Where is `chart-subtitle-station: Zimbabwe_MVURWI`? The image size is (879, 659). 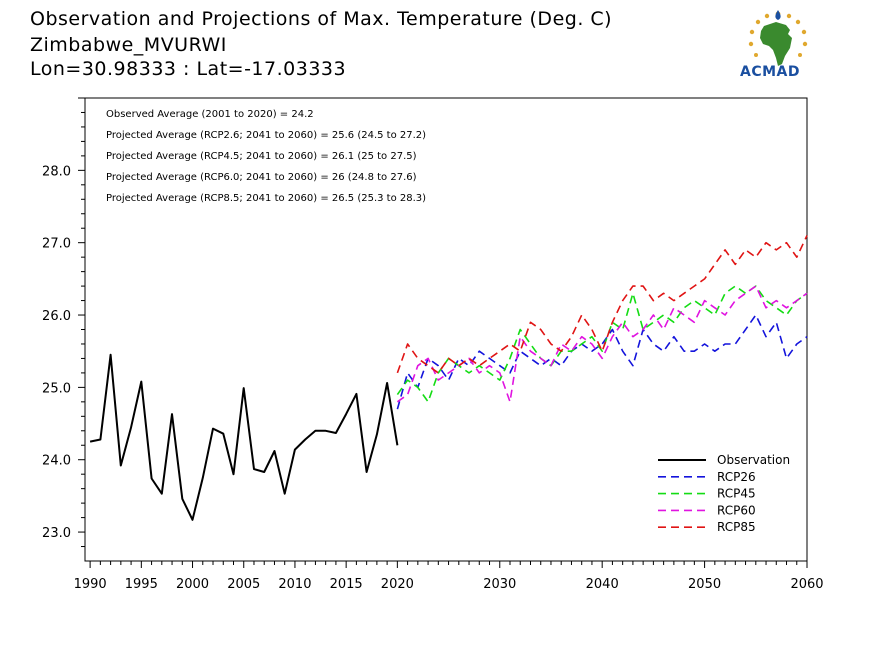 chart-subtitle-station: Zimbabwe_MVURWI is located at coordinates (128, 45).